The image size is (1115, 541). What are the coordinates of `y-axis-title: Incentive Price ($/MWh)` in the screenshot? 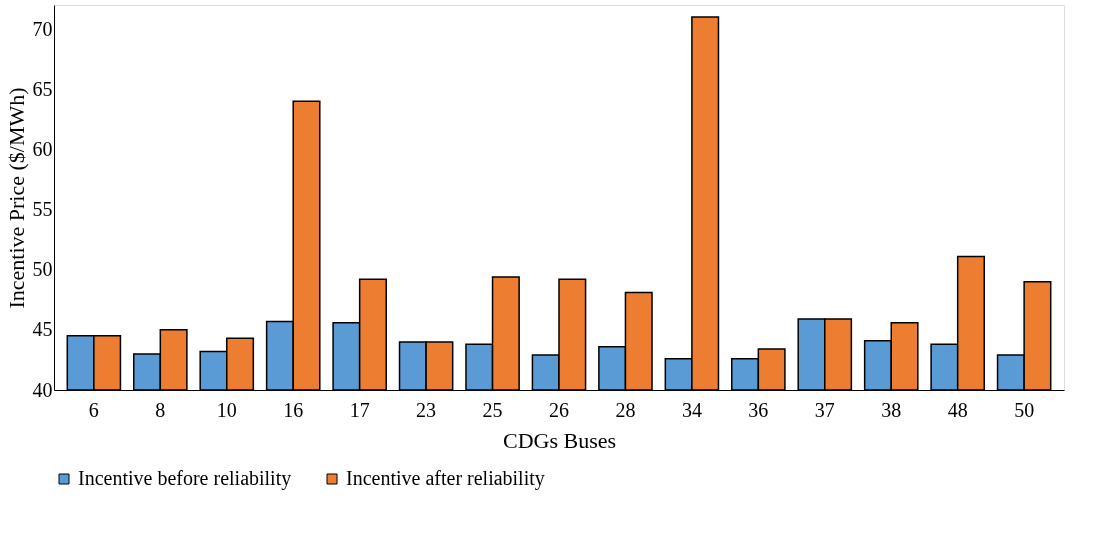 It's located at (16, 198).